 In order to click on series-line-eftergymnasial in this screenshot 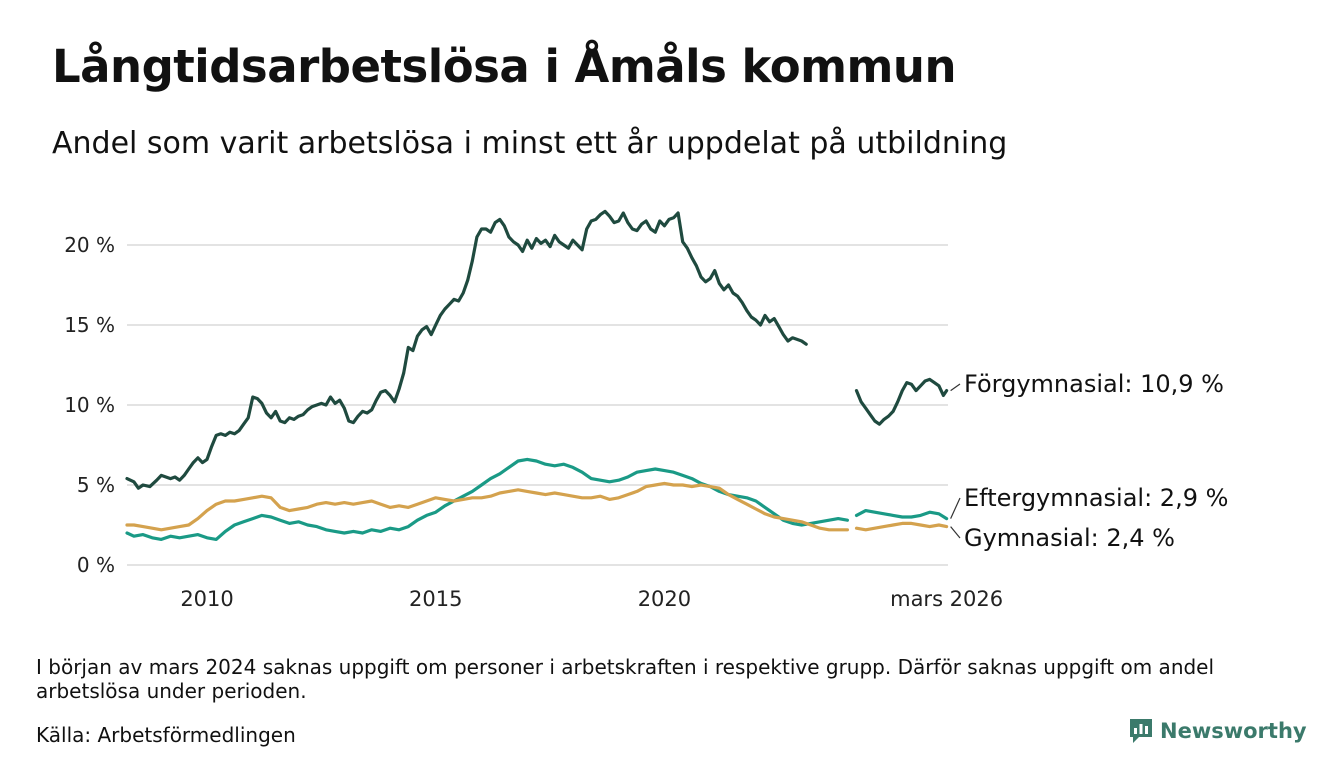, I will do `click(901, 515)`.